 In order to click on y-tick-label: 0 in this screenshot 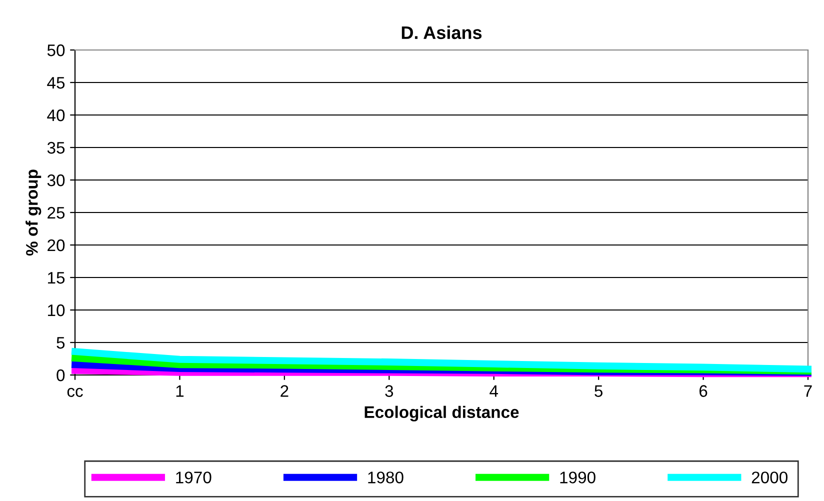, I will do `click(60, 375)`.